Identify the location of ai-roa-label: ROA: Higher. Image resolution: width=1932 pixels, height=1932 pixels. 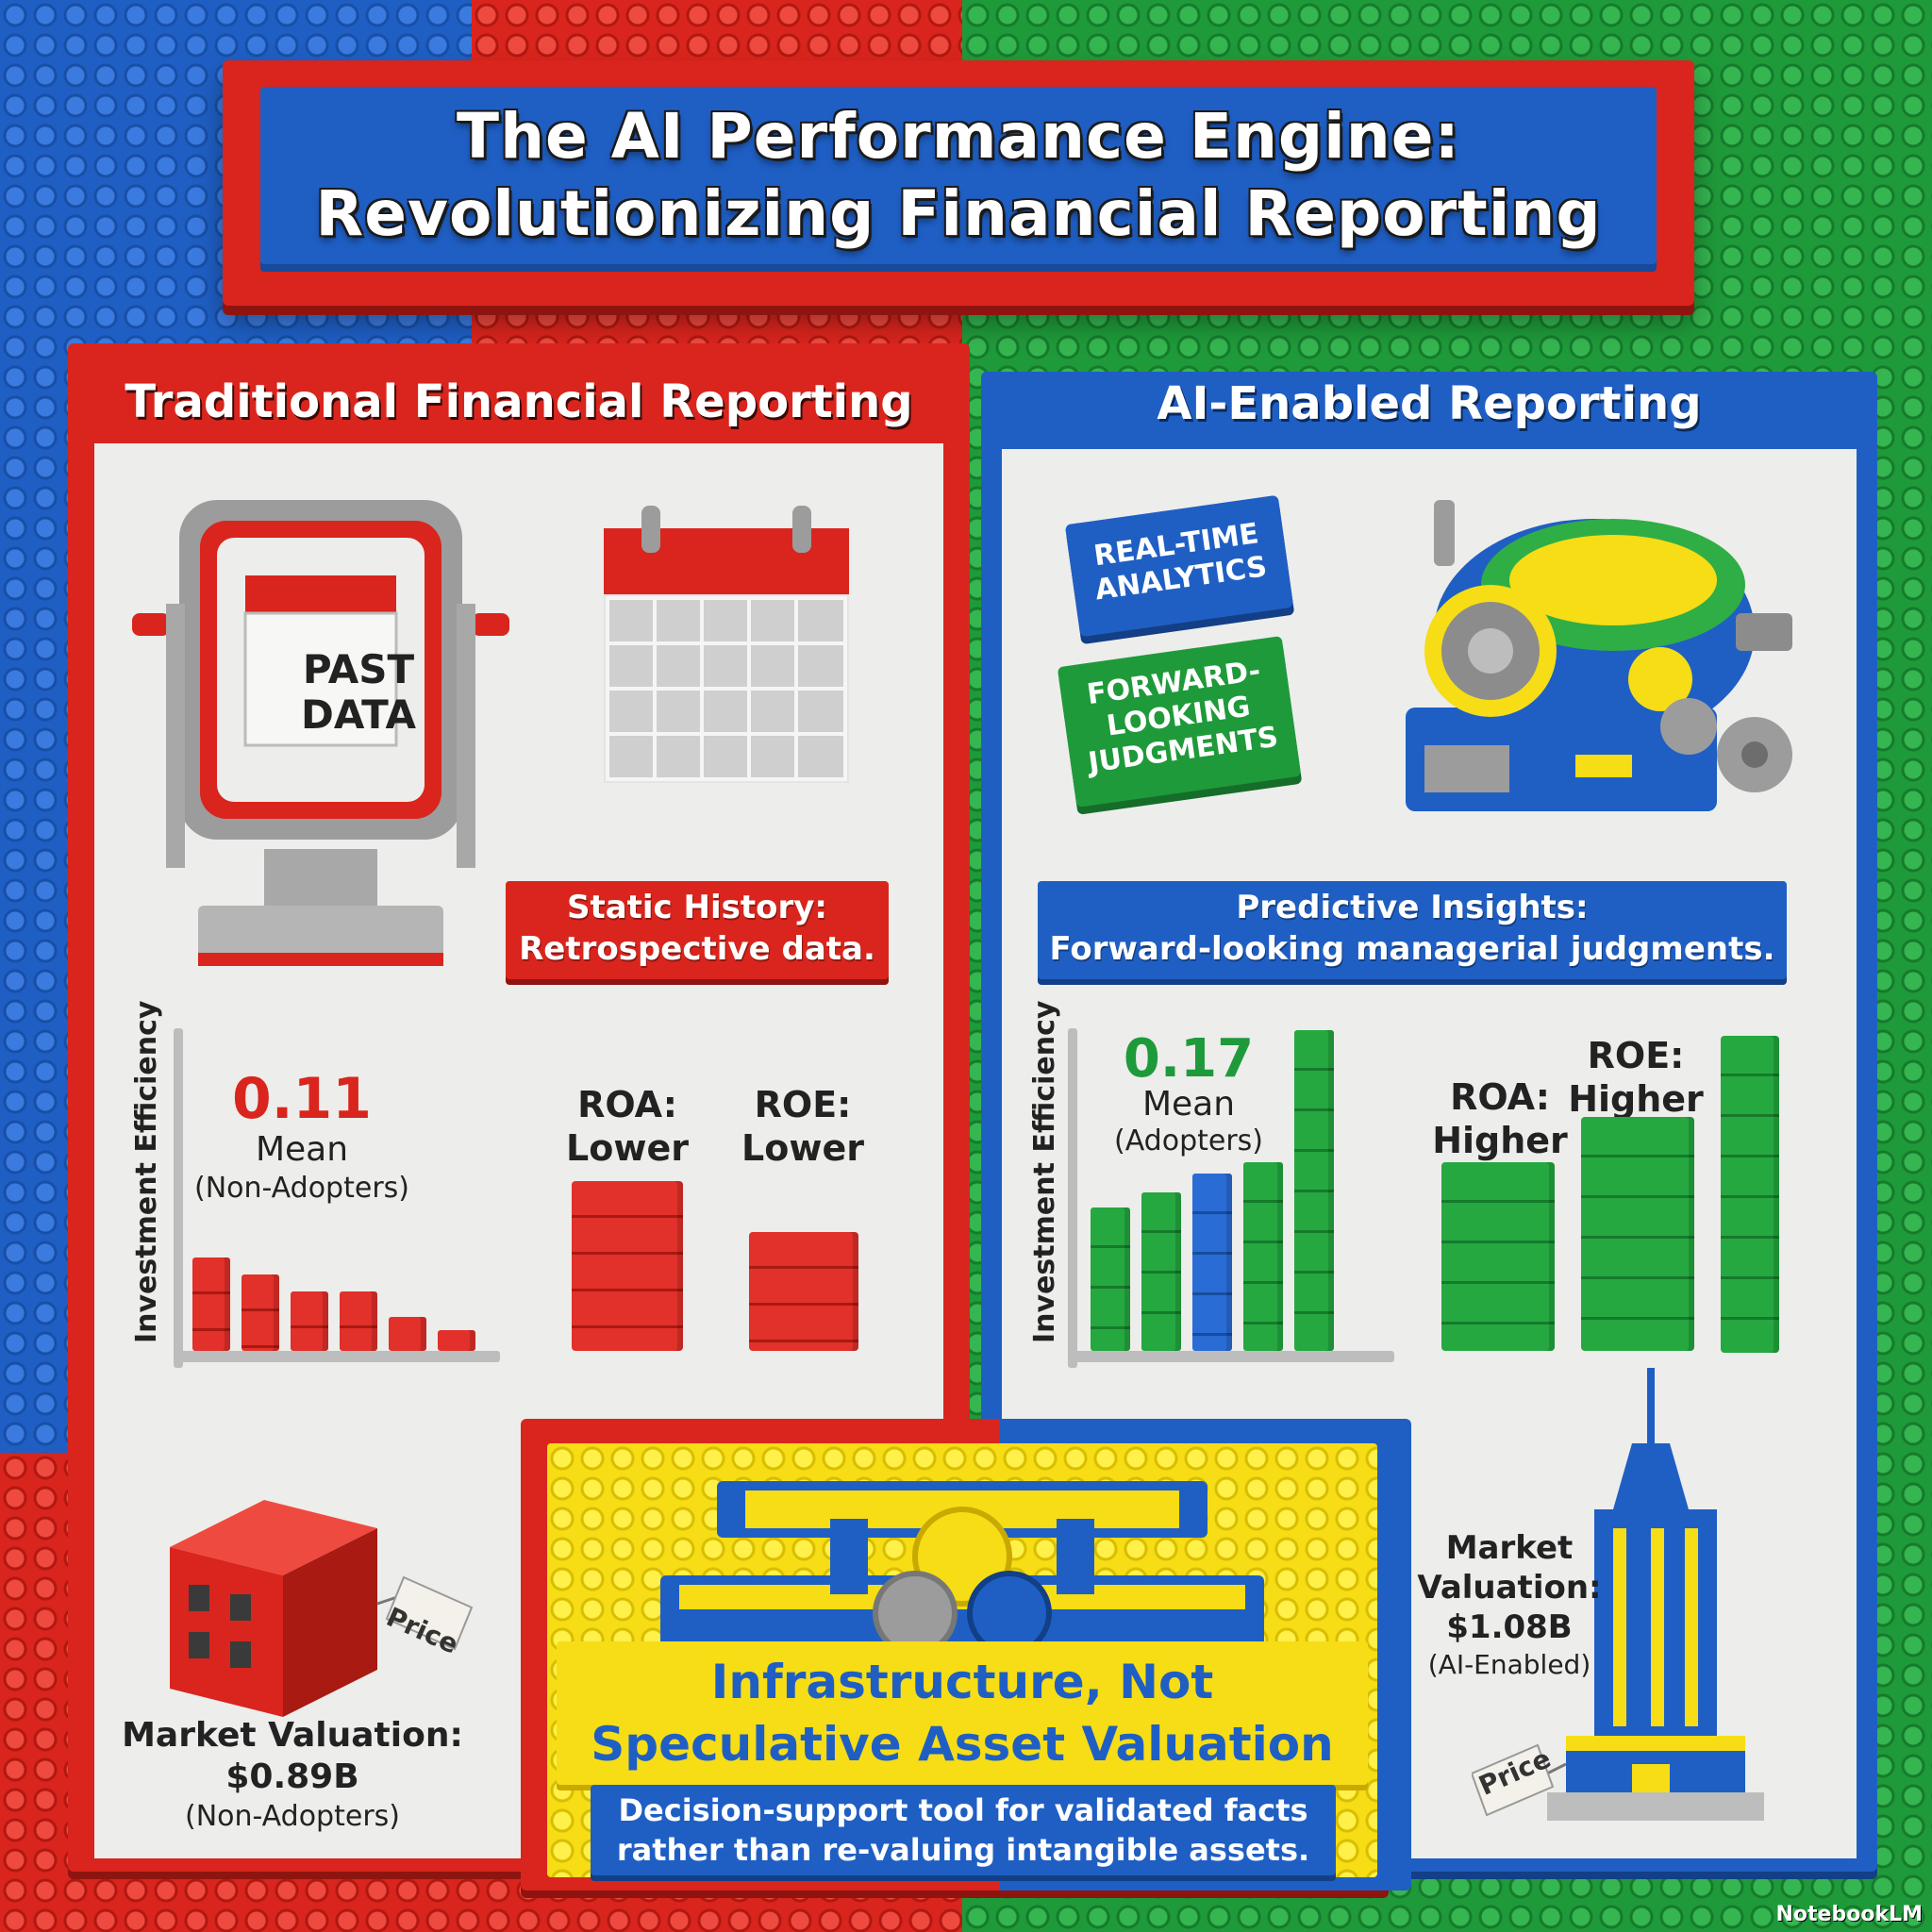
(1500, 1118).